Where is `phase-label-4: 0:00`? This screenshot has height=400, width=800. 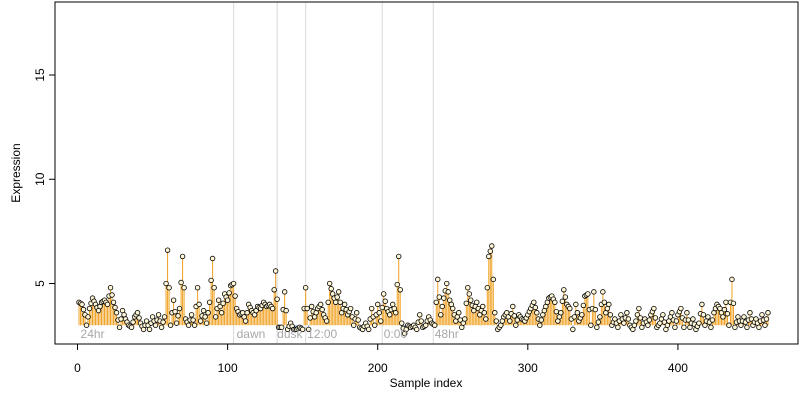 phase-label-4: 0:00 is located at coordinates (396, 334).